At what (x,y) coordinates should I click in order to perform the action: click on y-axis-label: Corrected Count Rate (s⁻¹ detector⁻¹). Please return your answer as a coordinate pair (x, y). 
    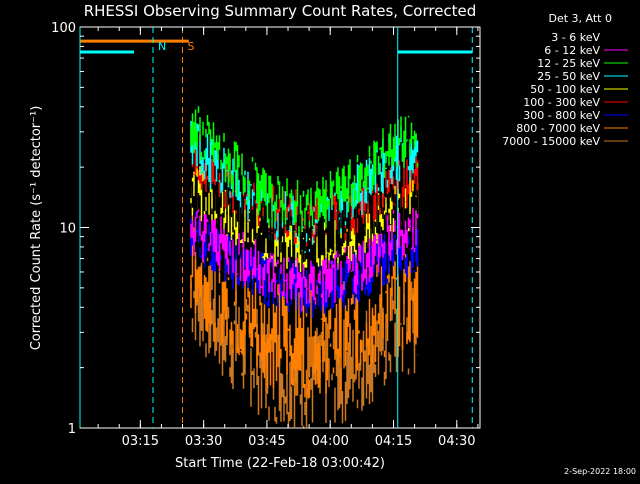
    Looking at the image, I should click on (36, 228).